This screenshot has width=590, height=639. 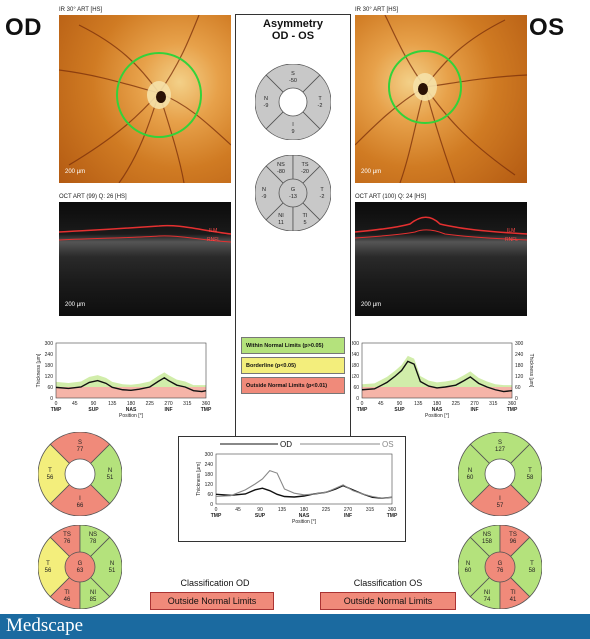 I want to click on x-tick-label: 270, so click(x=168, y=404).